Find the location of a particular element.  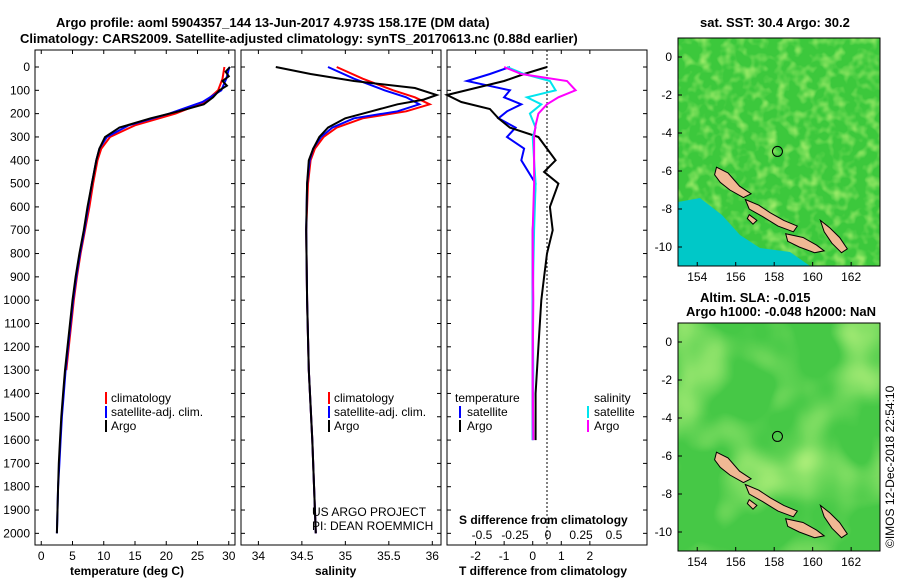

s-tick-label: 0.25 is located at coordinates (581, 535).